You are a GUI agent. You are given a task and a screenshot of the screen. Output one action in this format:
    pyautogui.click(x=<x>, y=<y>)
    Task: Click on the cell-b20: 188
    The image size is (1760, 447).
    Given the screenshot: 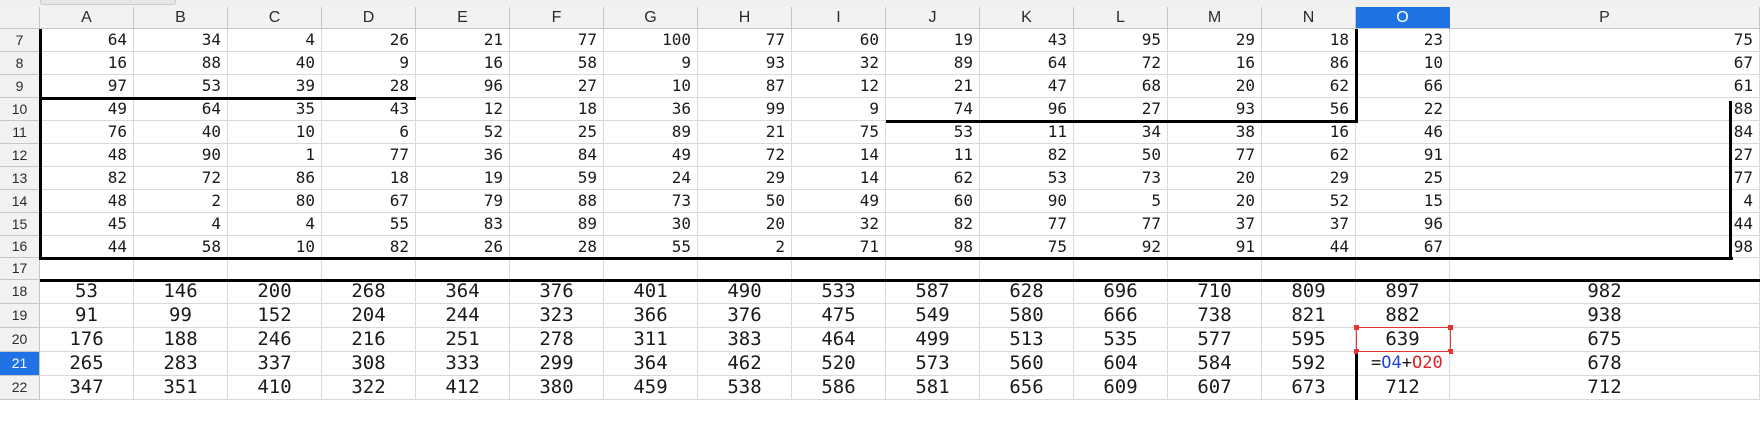 What is the action you would take?
    pyautogui.click(x=181, y=340)
    